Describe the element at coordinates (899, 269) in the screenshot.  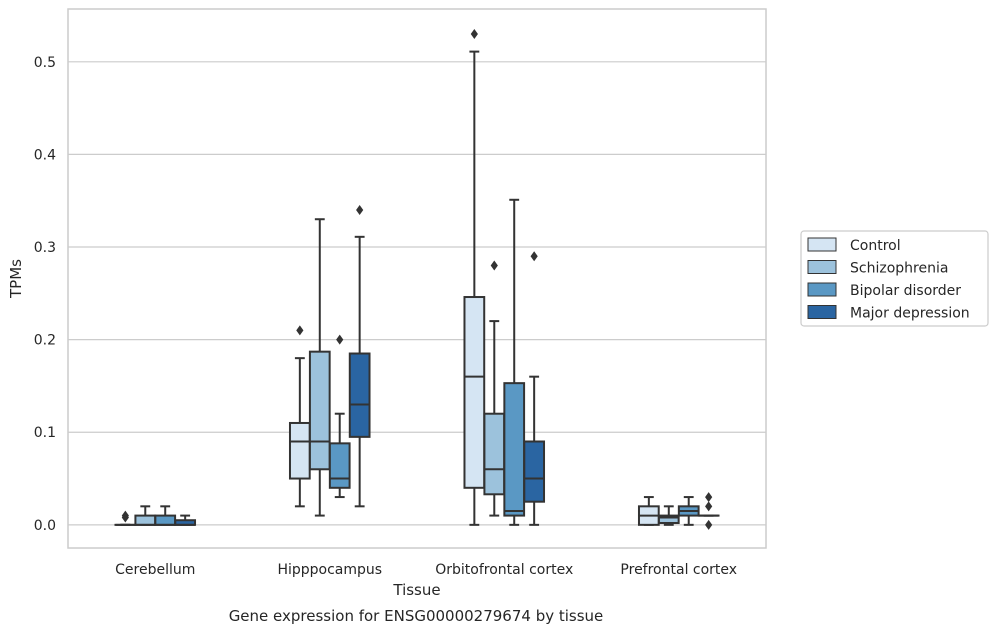
I see `legend-label: Schizophrenia` at that location.